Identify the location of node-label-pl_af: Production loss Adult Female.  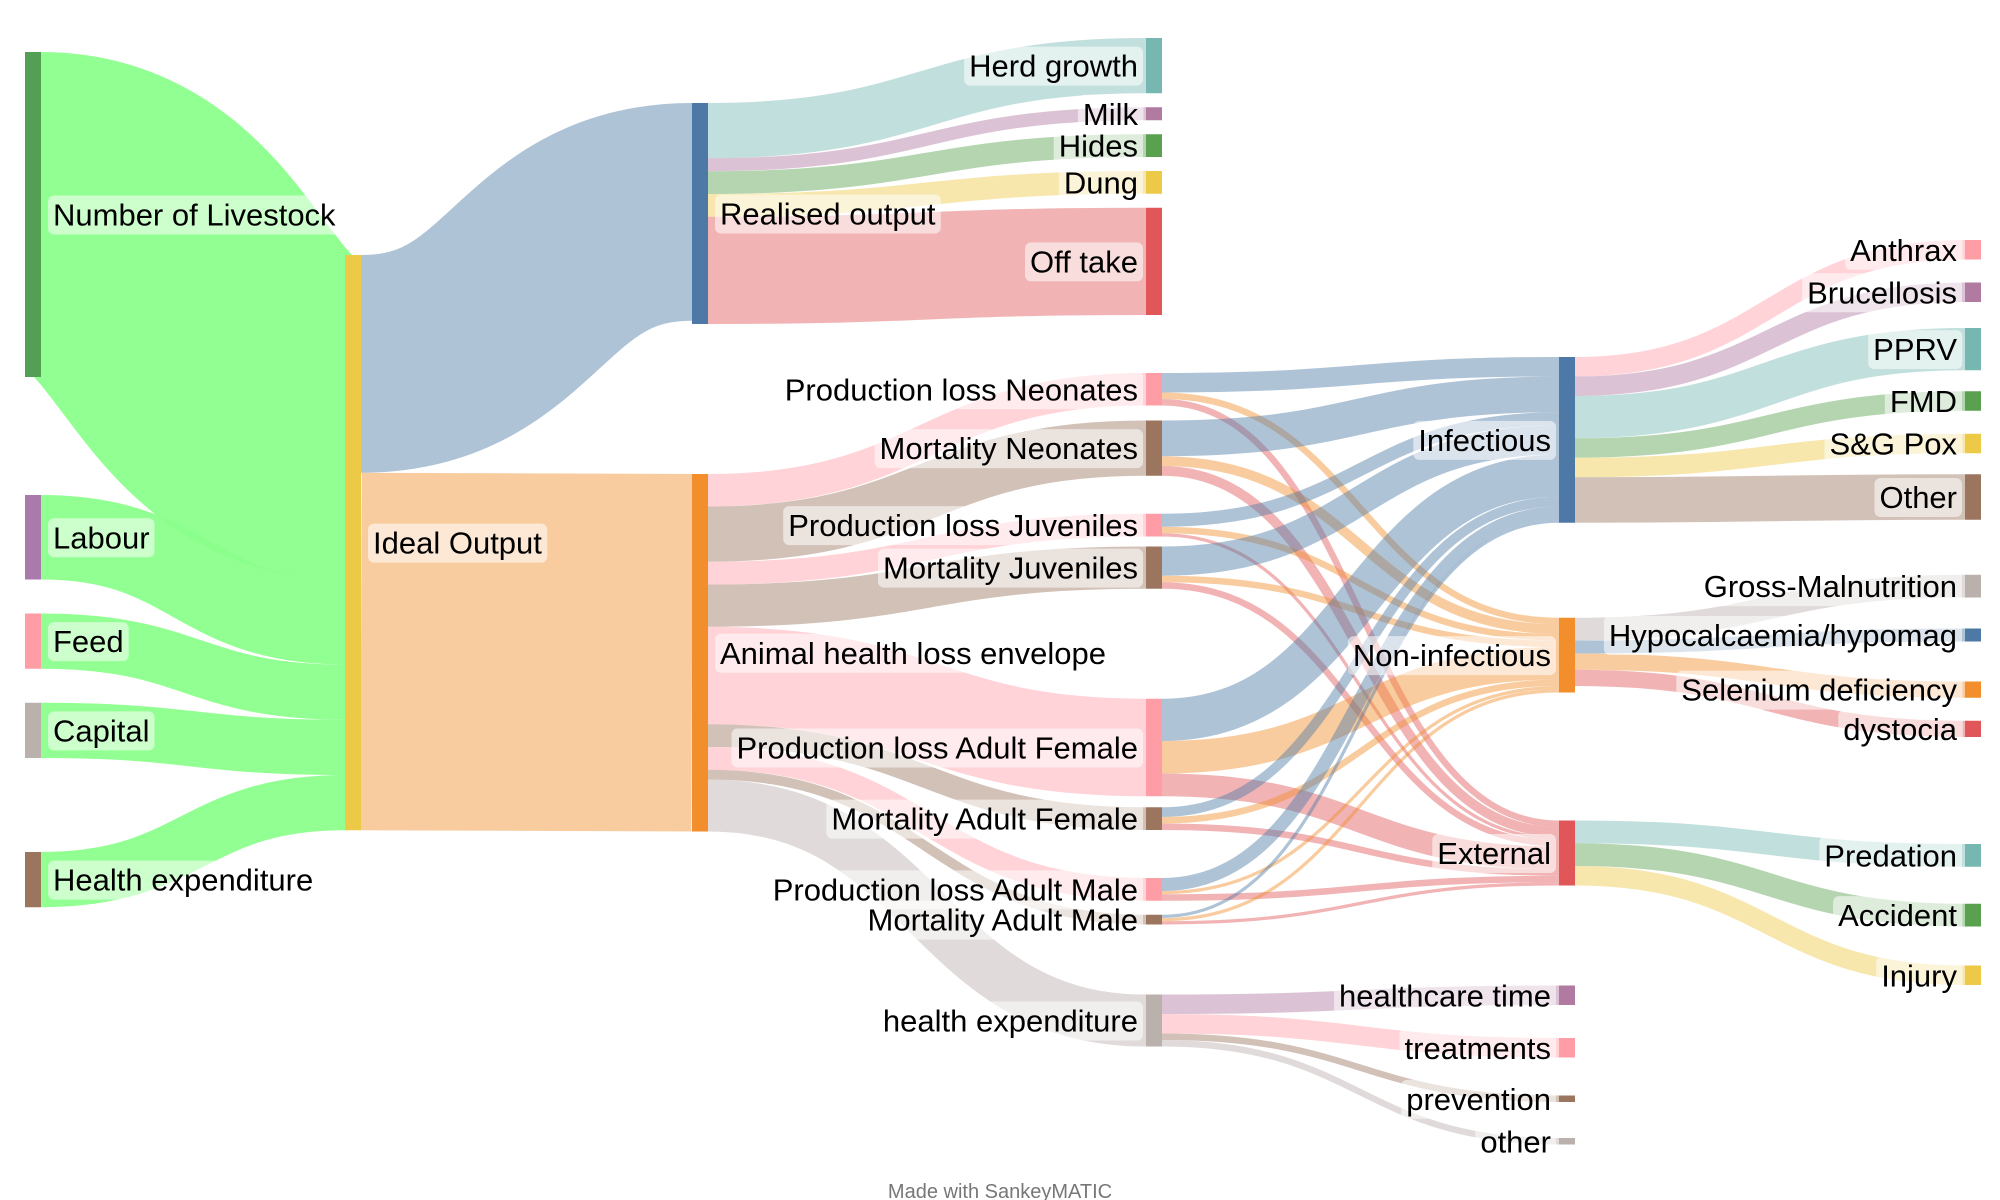
(938, 748).